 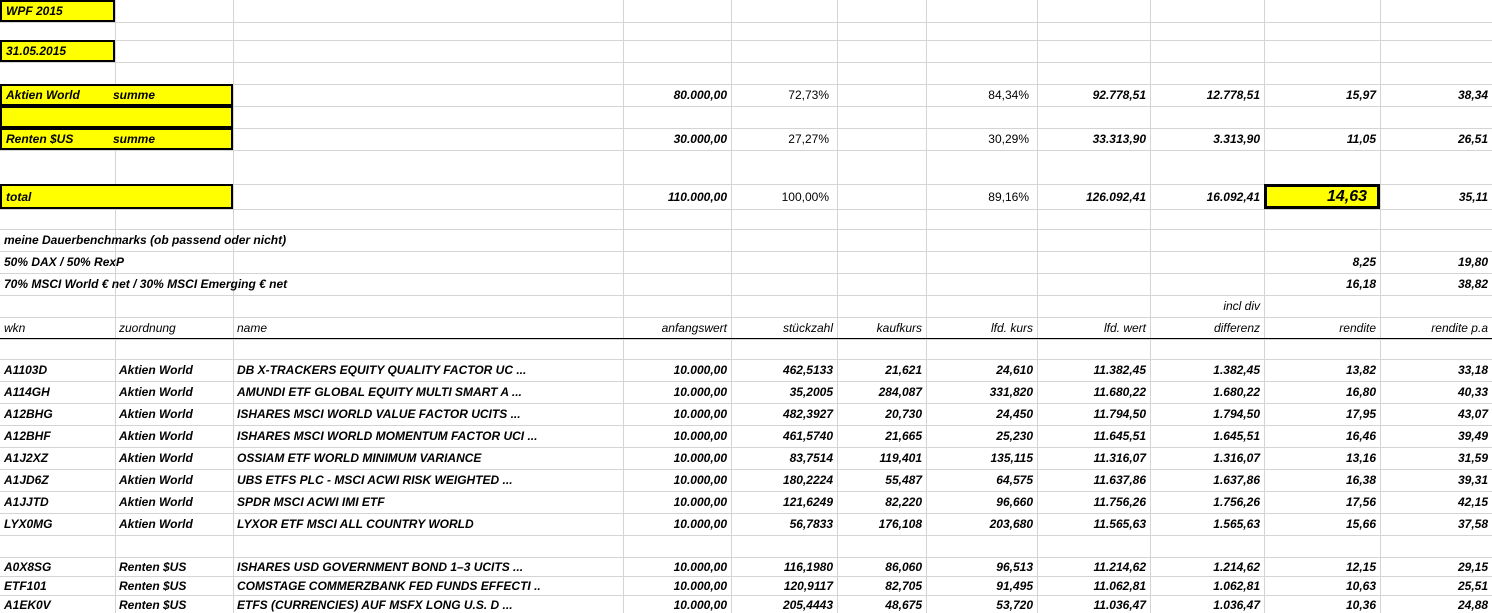 What do you see at coordinates (355, 524) in the screenshot?
I see `cell-name: LYXOR ETF MSCI ALL COUNTRY WORLD` at bounding box center [355, 524].